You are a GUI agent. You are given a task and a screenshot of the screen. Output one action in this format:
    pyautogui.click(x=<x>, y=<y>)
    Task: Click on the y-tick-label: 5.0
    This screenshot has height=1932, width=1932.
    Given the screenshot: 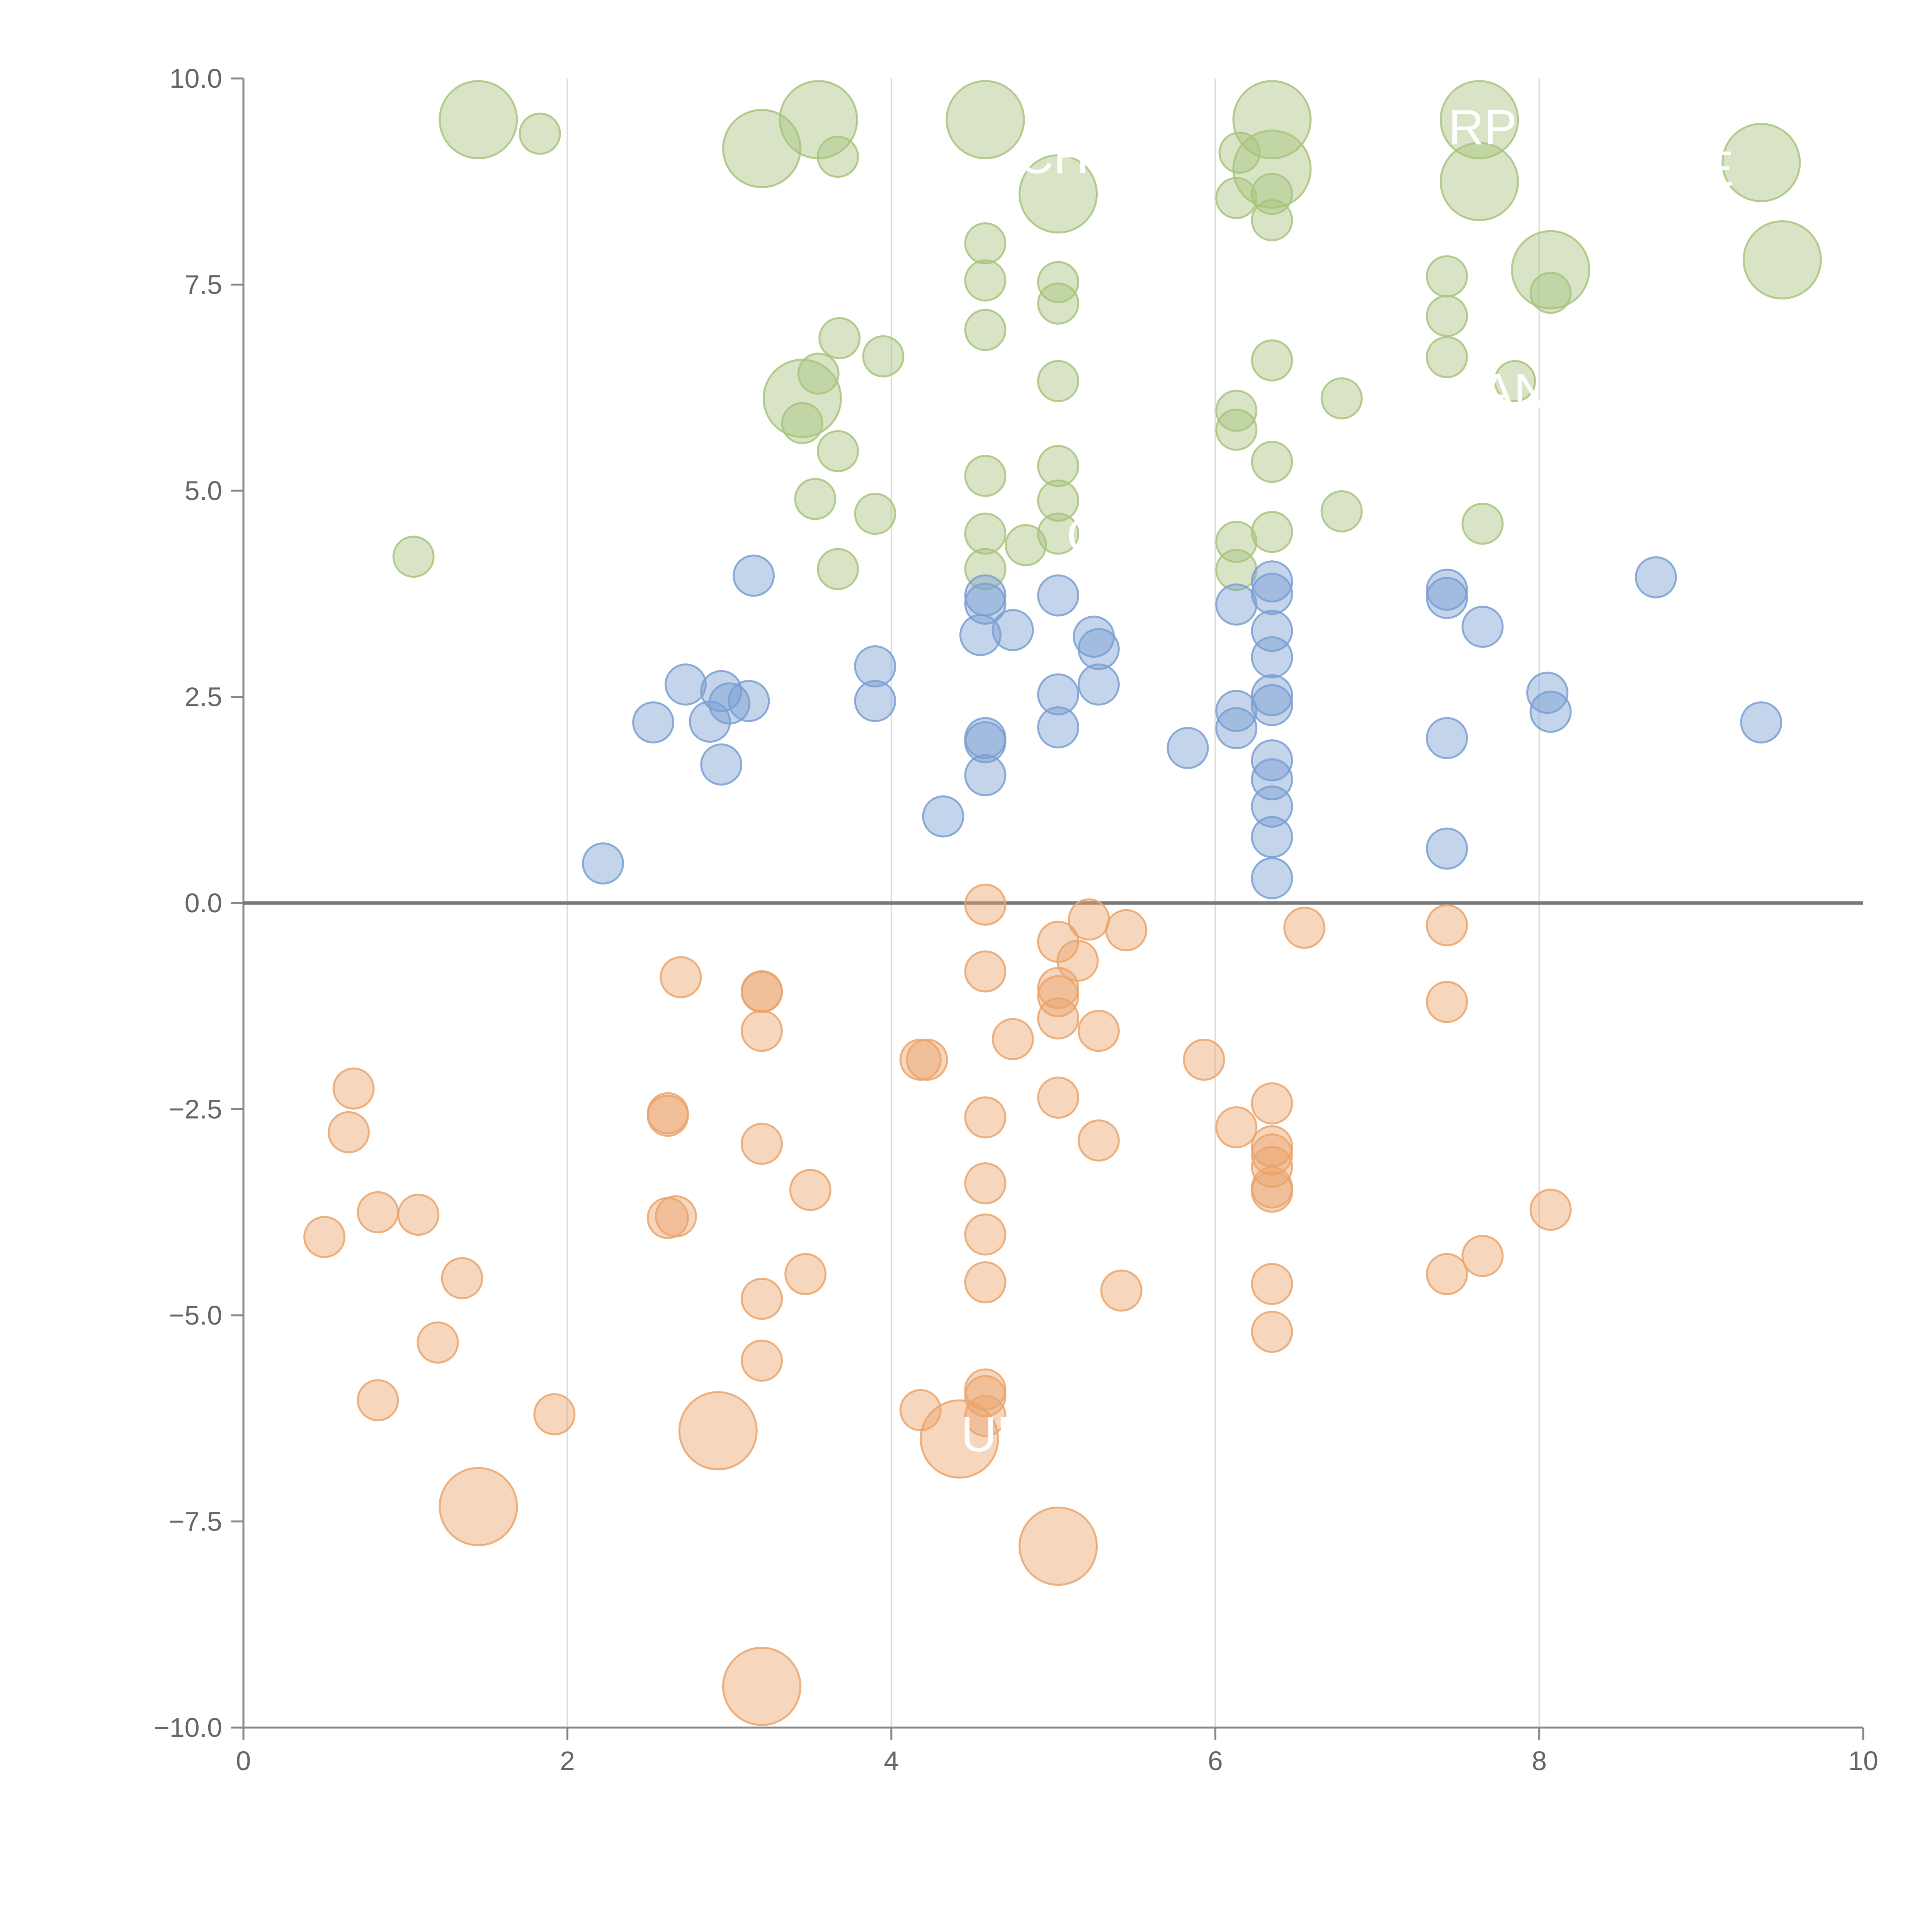 What is the action you would take?
    pyautogui.click(x=204, y=491)
    